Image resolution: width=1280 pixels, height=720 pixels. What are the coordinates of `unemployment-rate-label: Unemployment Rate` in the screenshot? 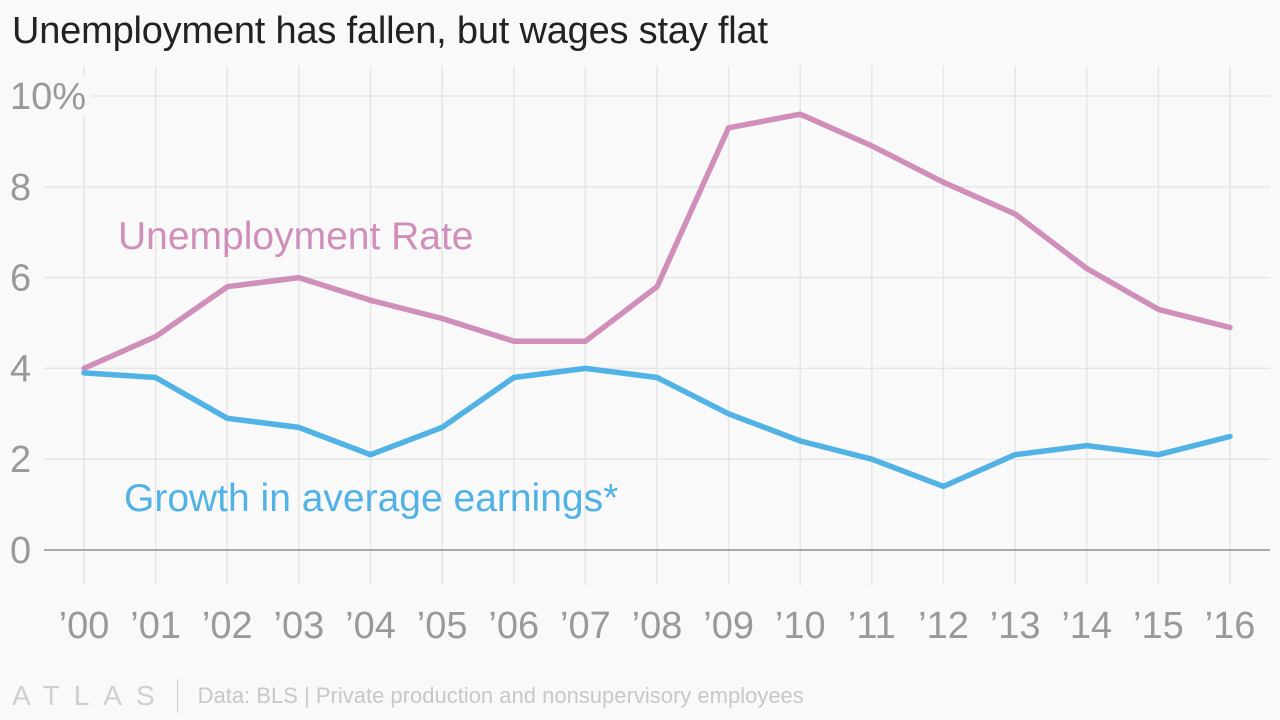 It's located at (296, 236).